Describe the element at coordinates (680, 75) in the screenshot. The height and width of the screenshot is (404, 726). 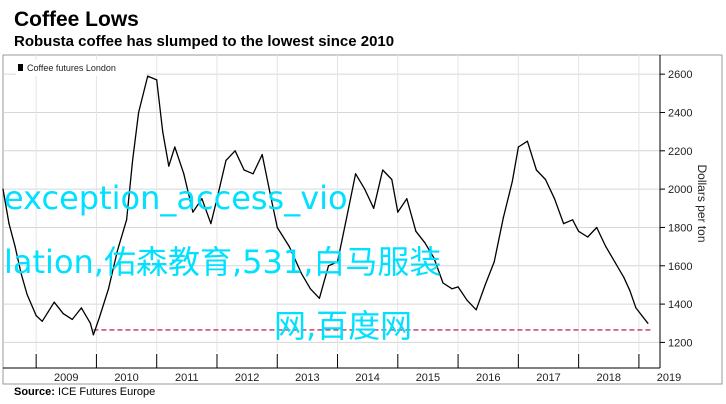
I see `y-tick-label: 2600` at that location.